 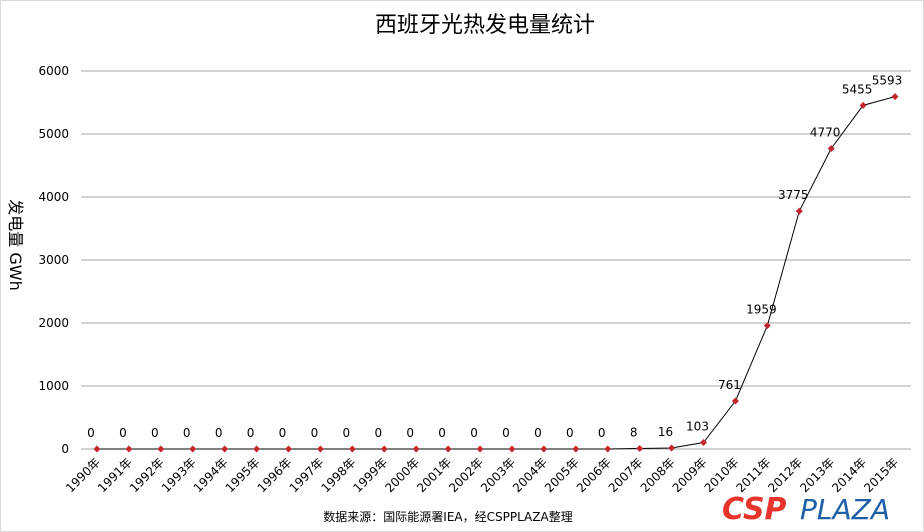 What do you see at coordinates (634, 432) in the screenshot?
I see `data-label: 8` at bounding box center [634, 432].